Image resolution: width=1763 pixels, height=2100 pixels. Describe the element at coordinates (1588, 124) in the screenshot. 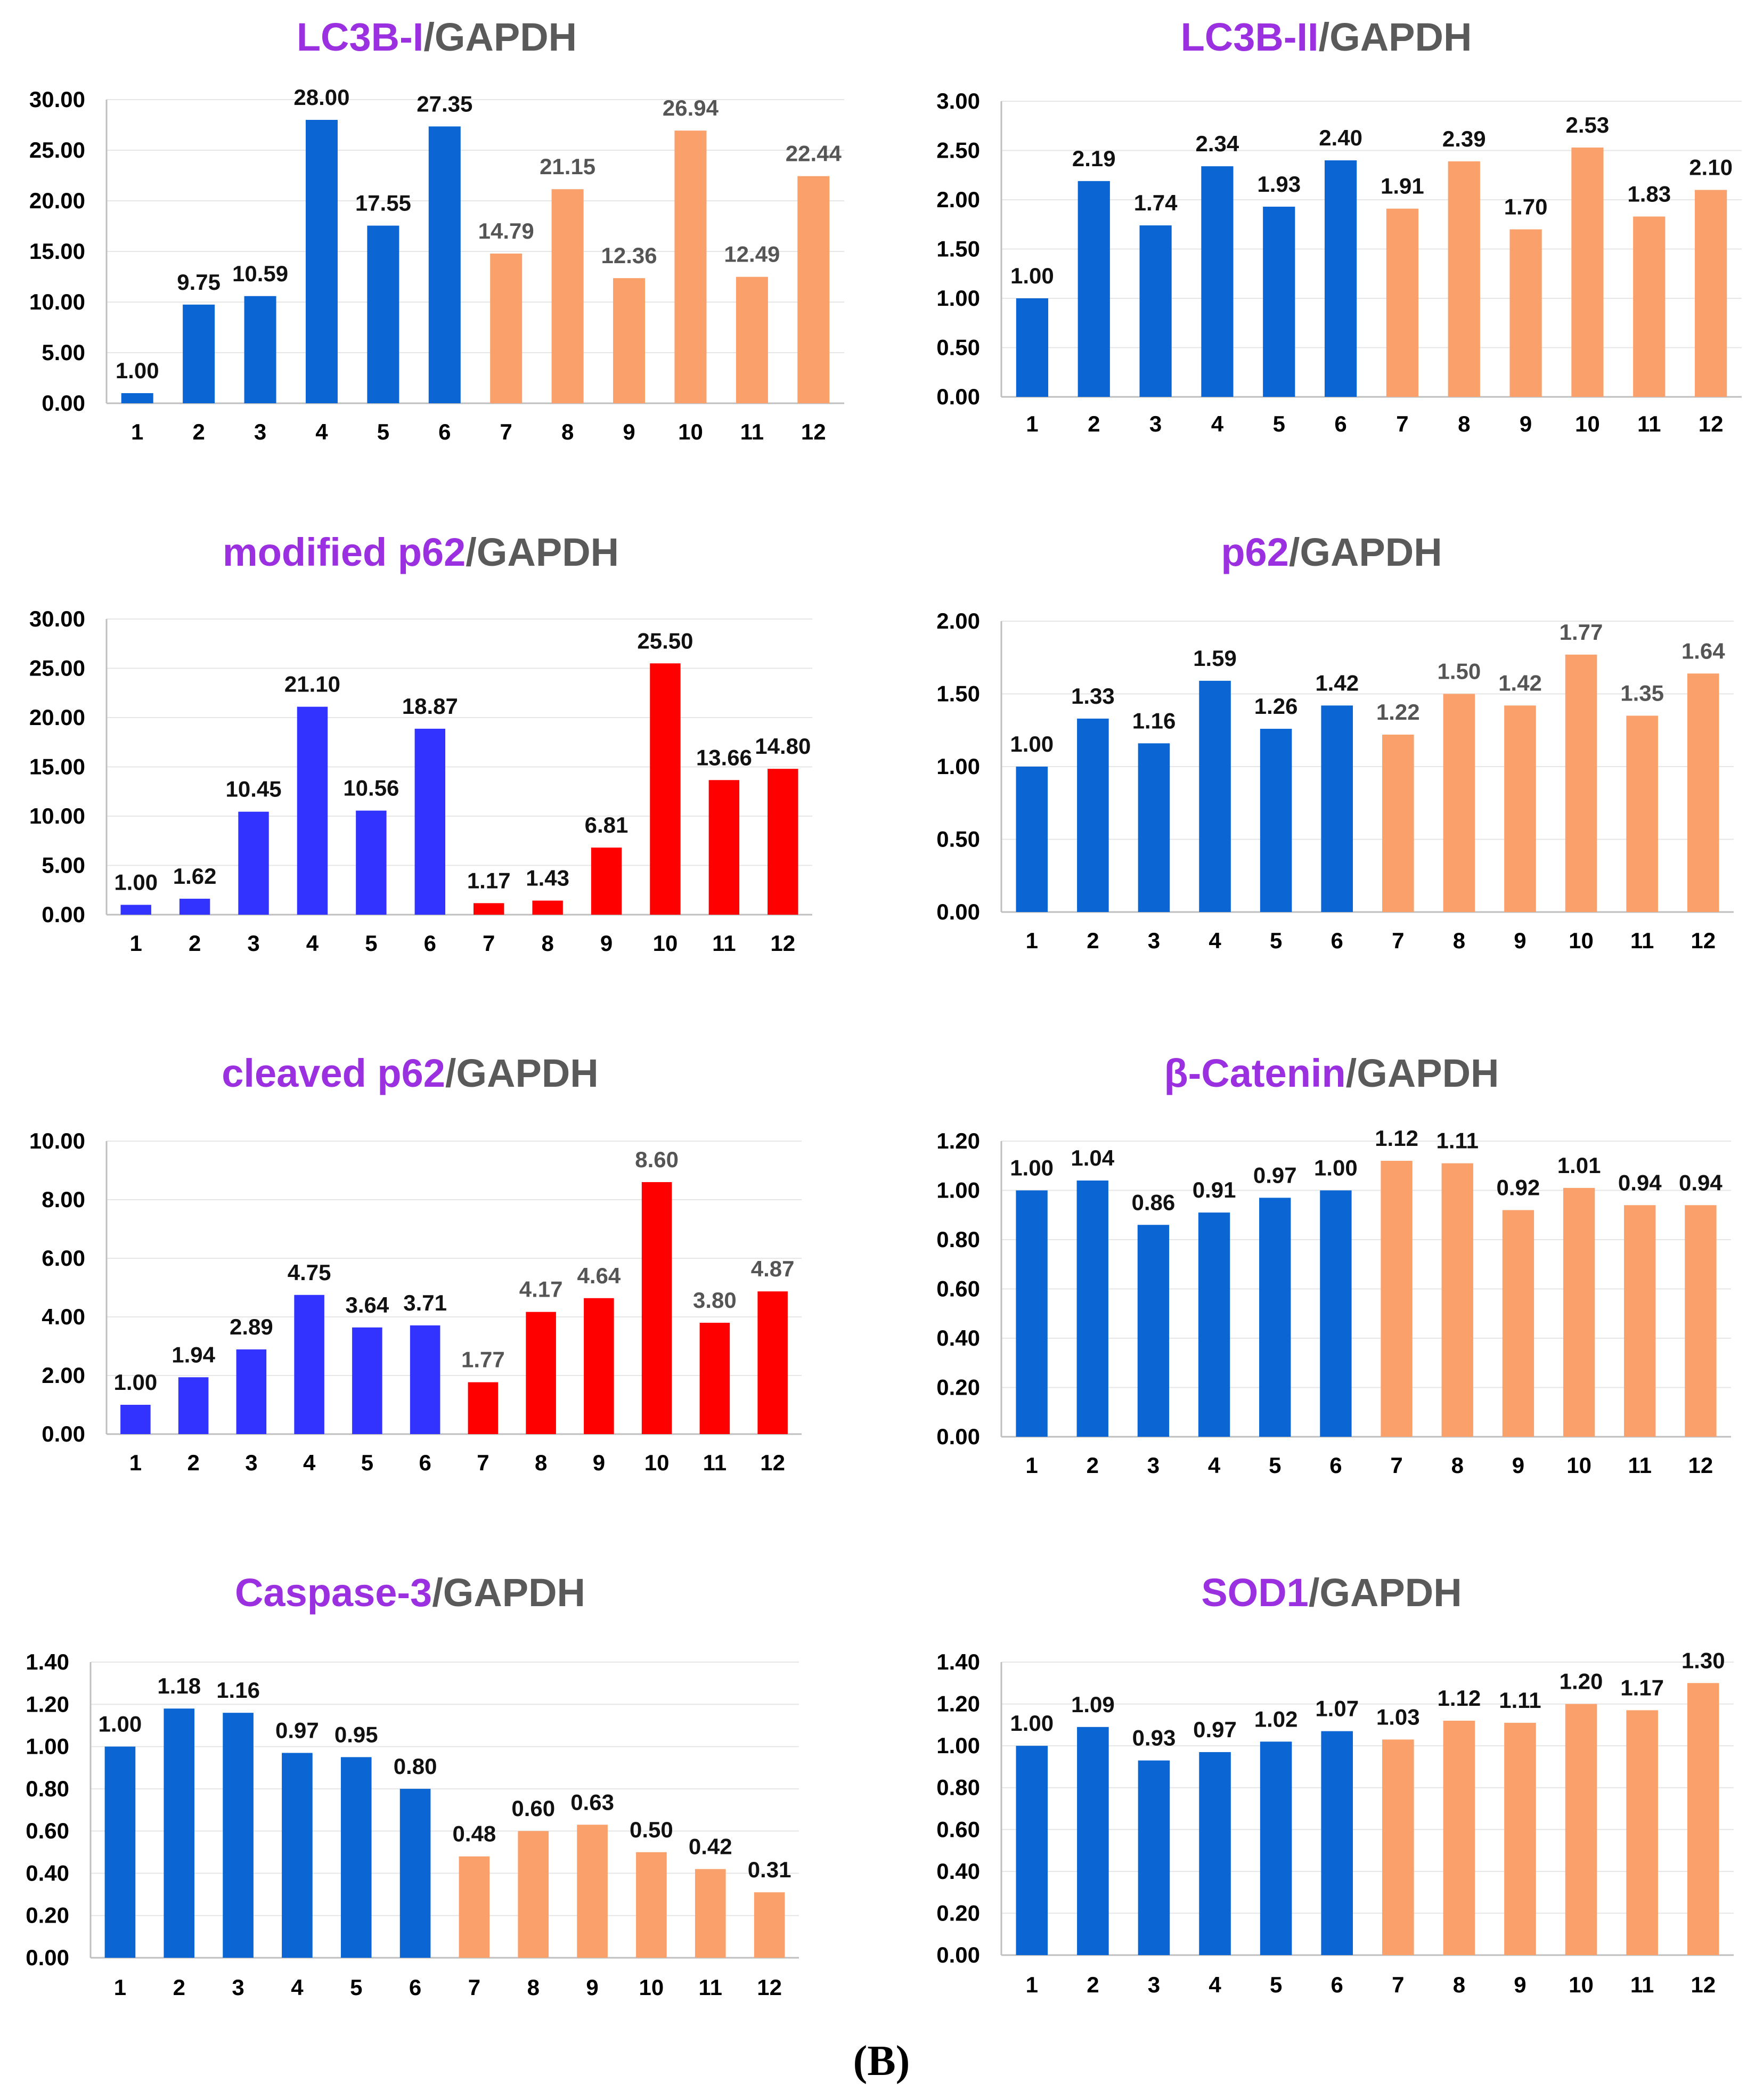

I see `data-label: 2.53` at that location.